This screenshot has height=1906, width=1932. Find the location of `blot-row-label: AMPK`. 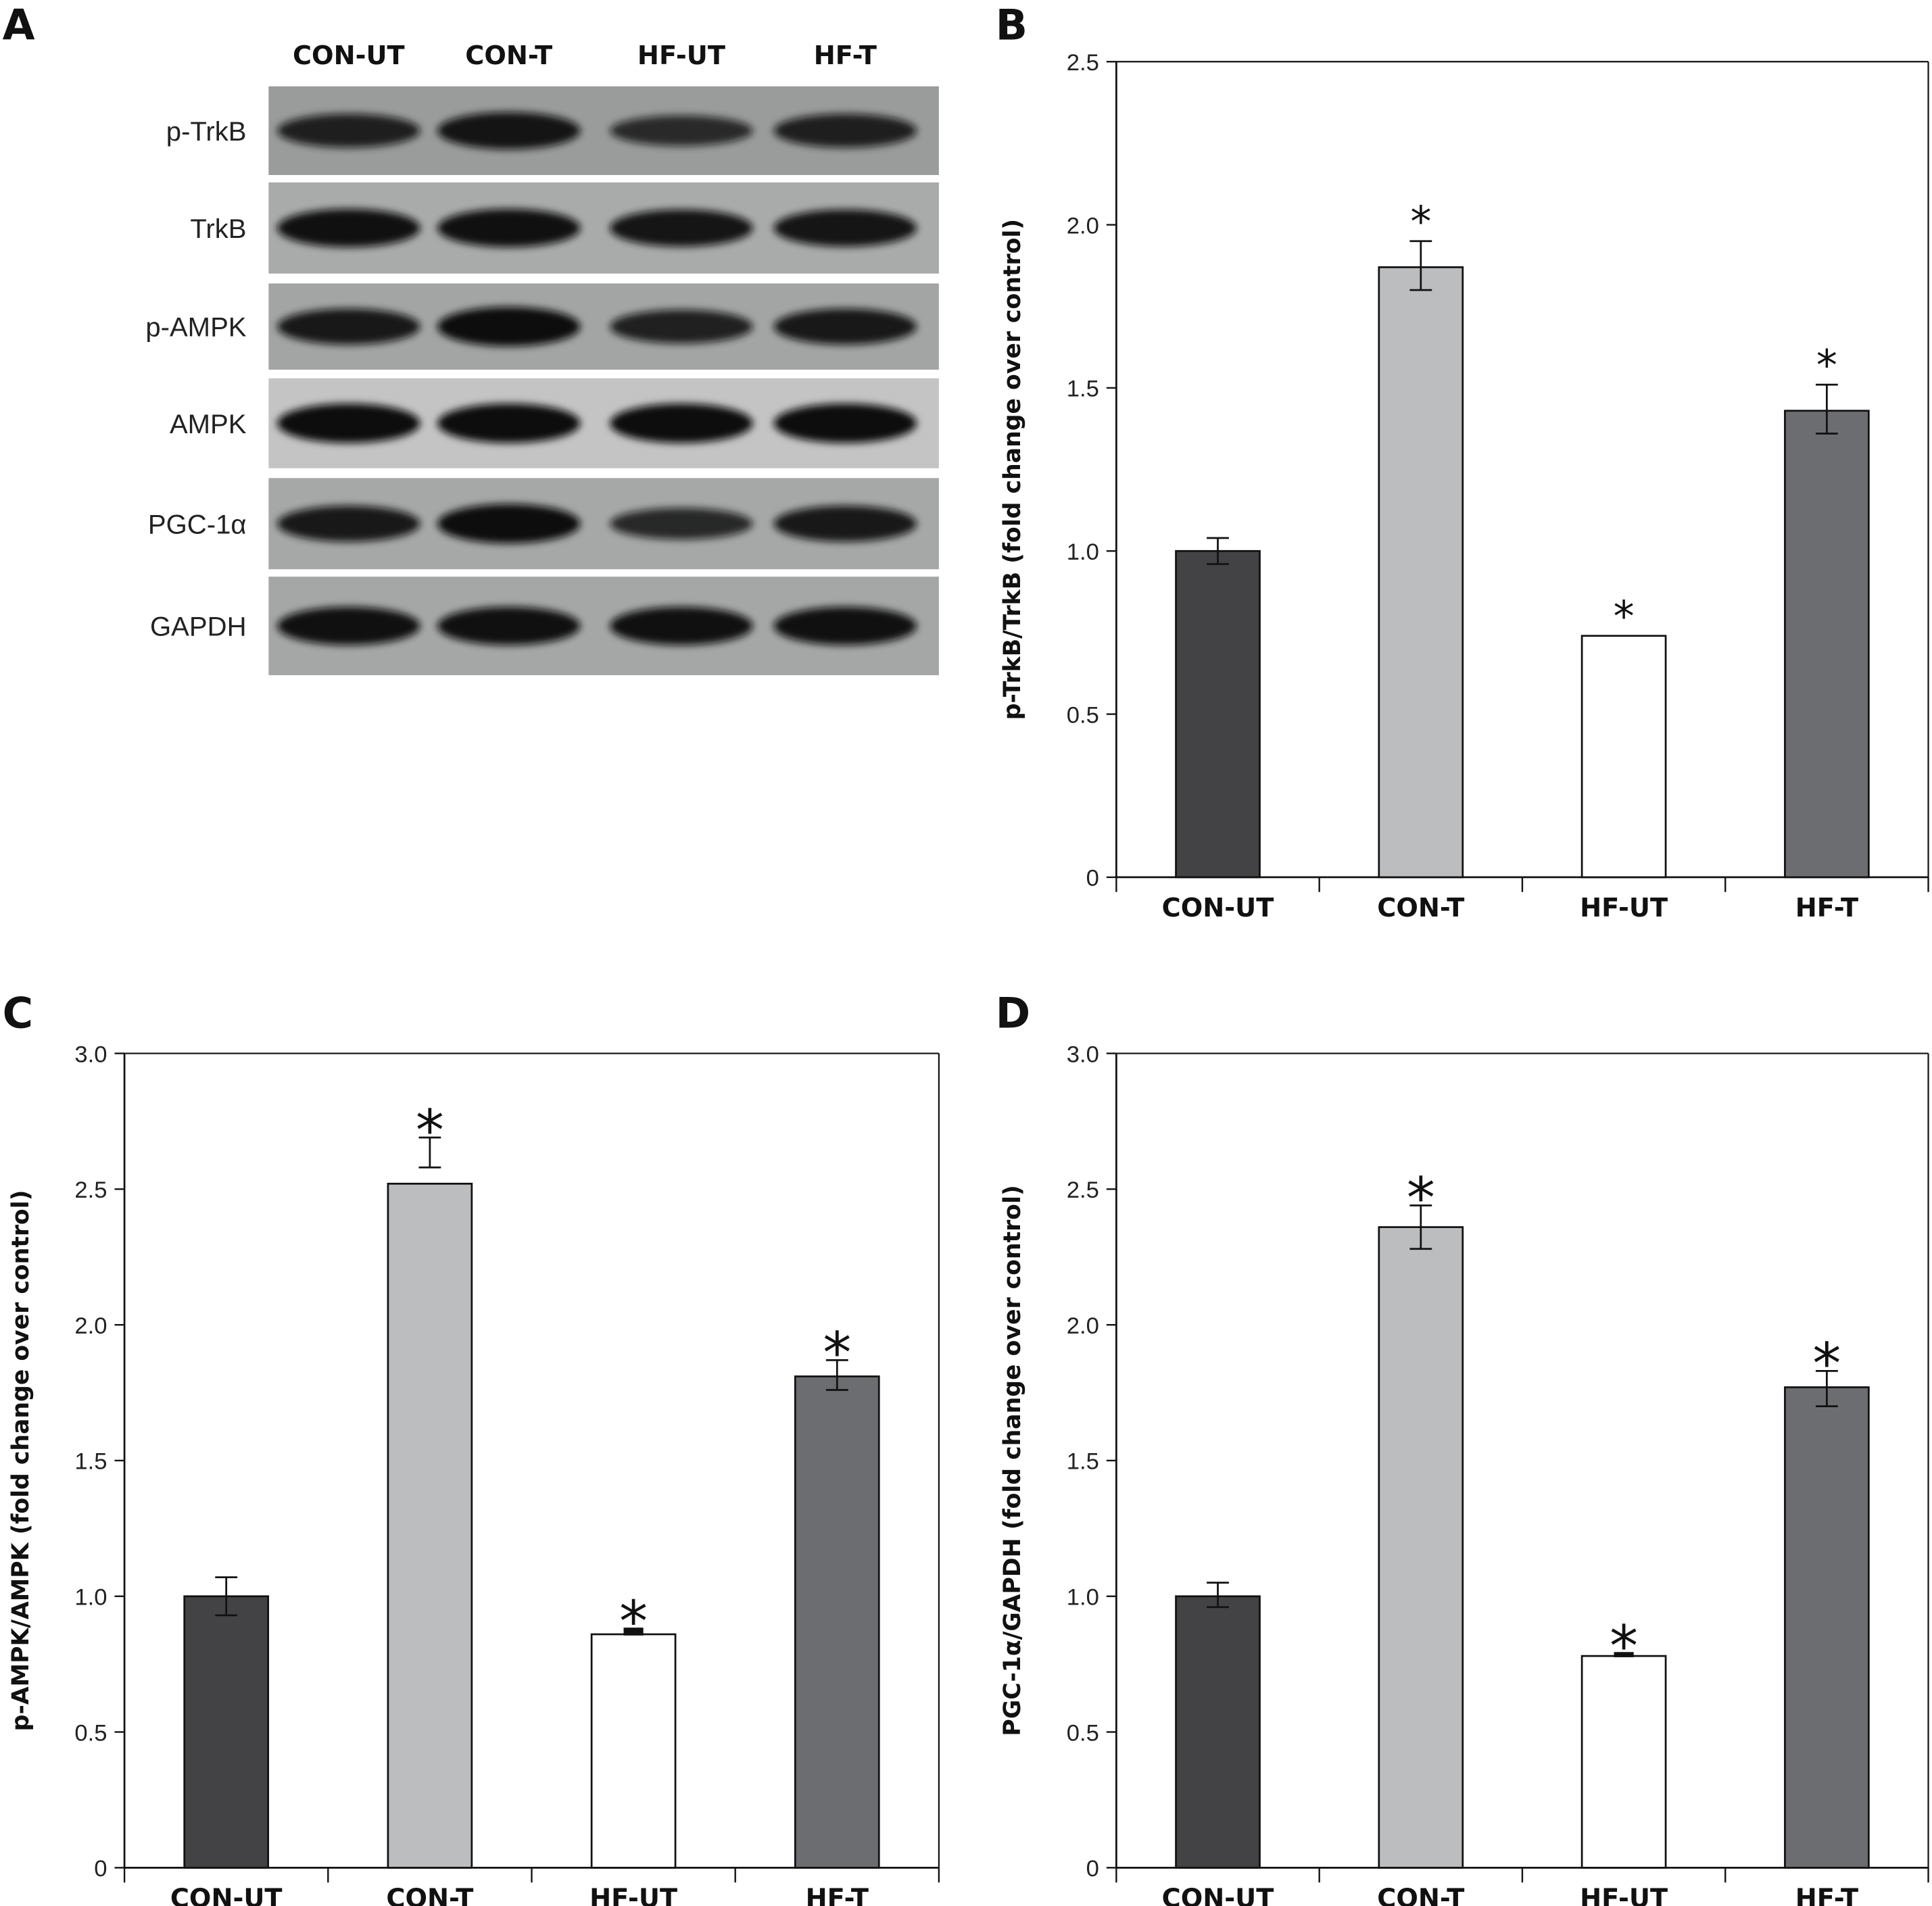

blot-row-label: AMPK is located at coordinates (208, 424).